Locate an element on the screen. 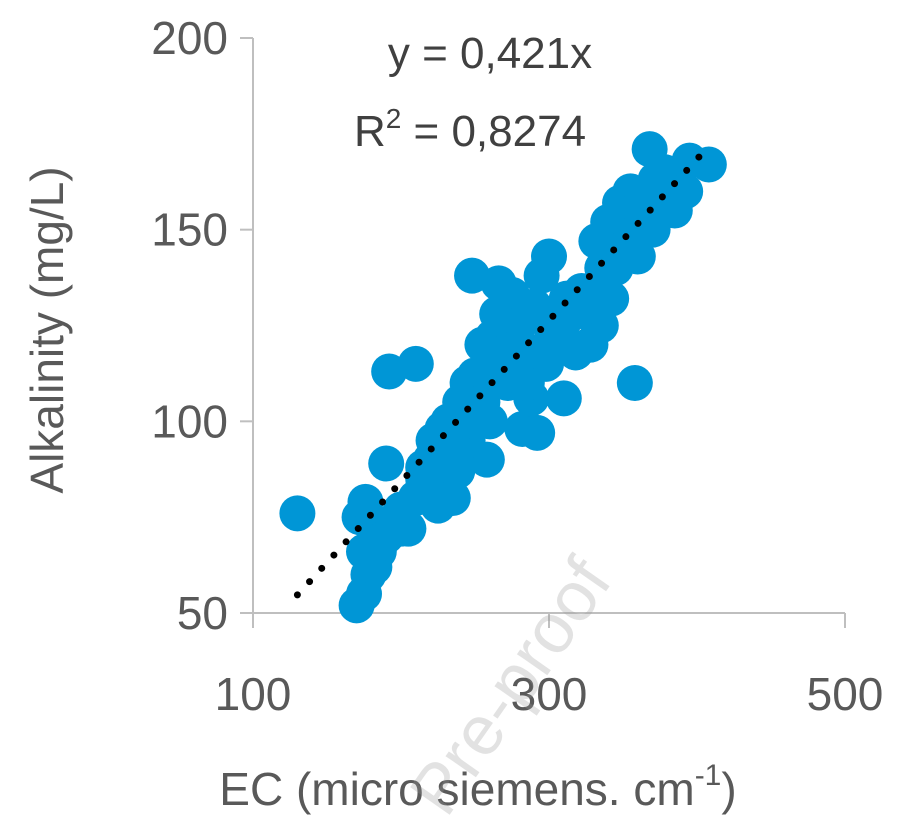  x-axis-title-main: EC (micro siemens. cm is located at coordinates (456, 789).